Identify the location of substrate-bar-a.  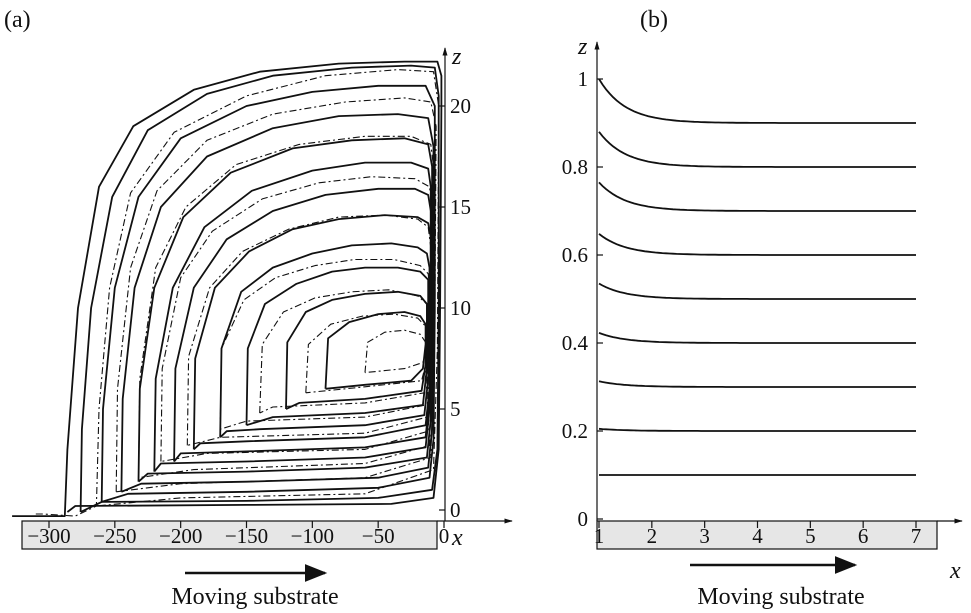
(229, 535).